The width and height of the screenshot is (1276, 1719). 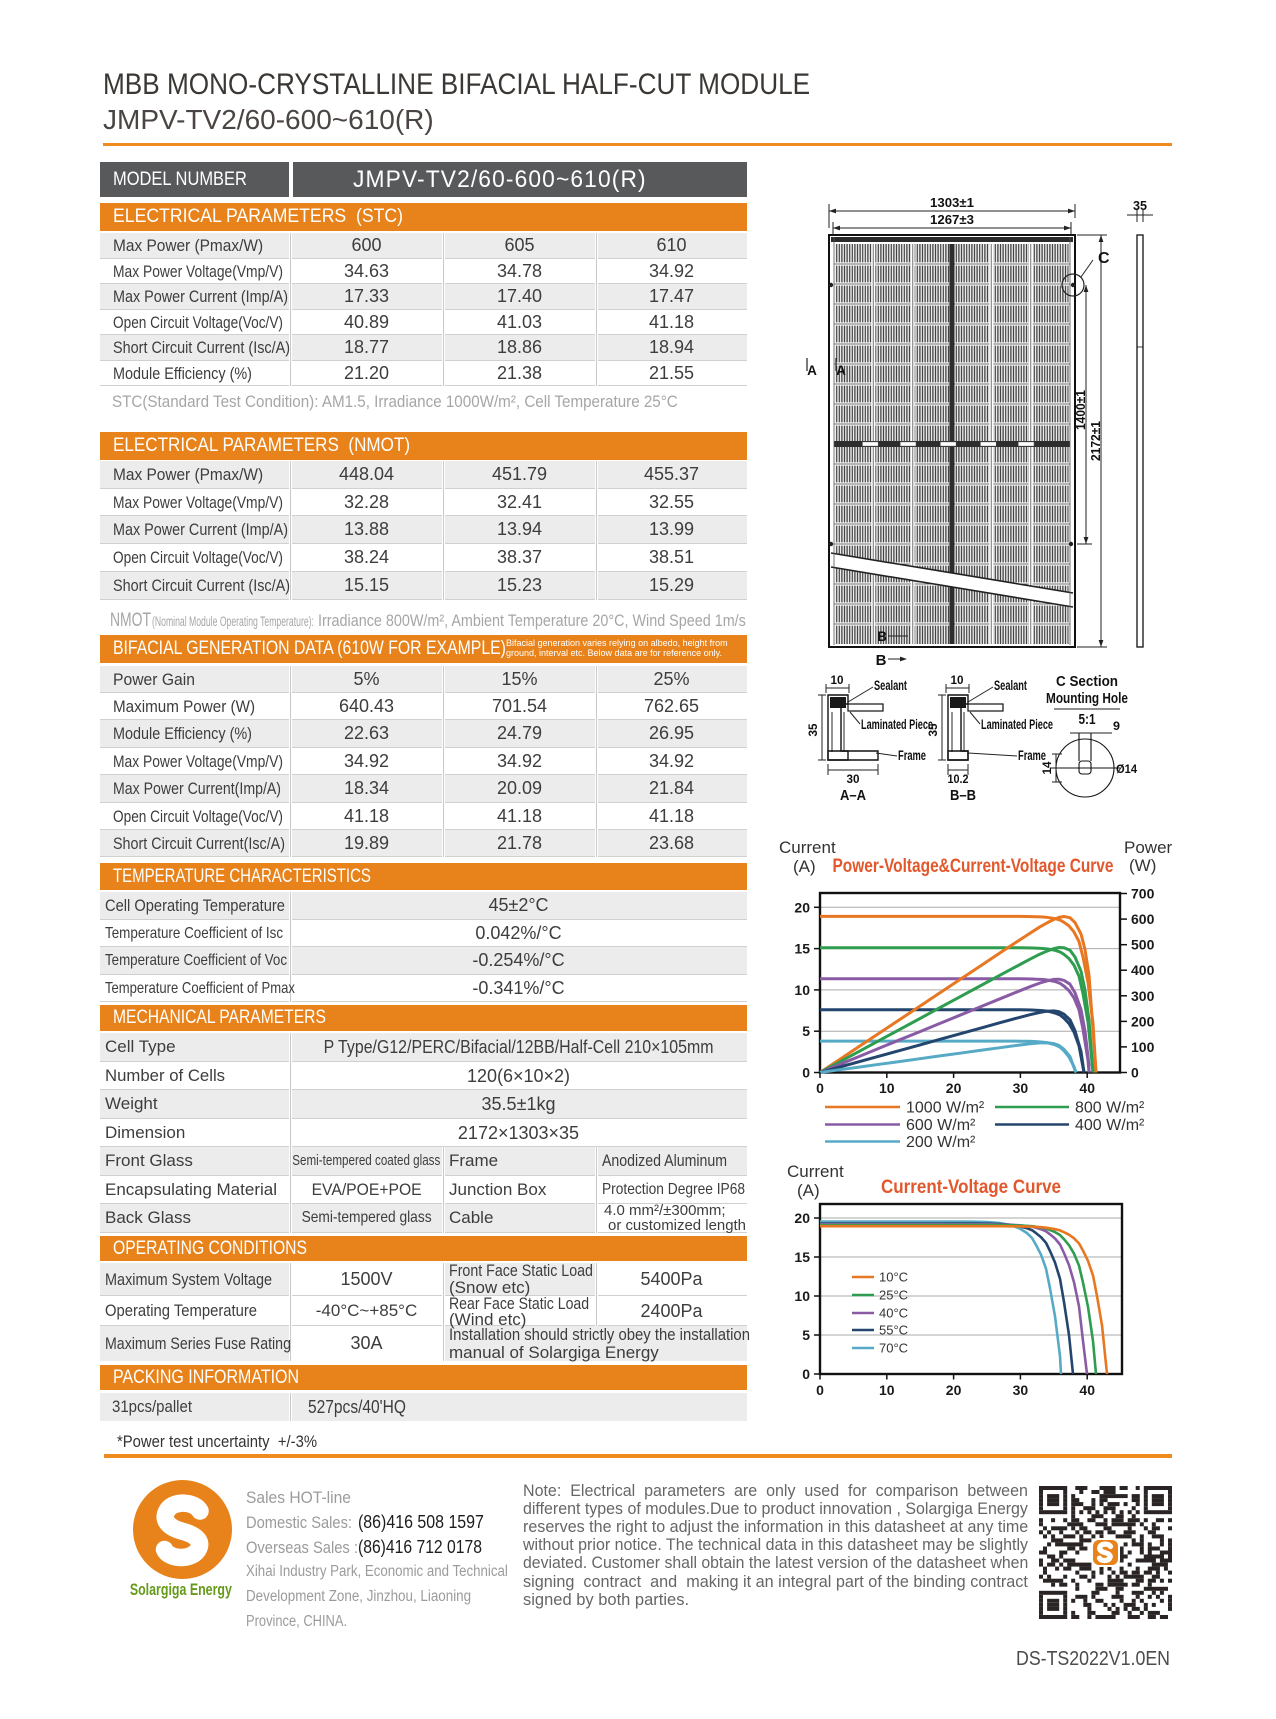 I want to click on svg-text: C, so click(x=1104, y=258).